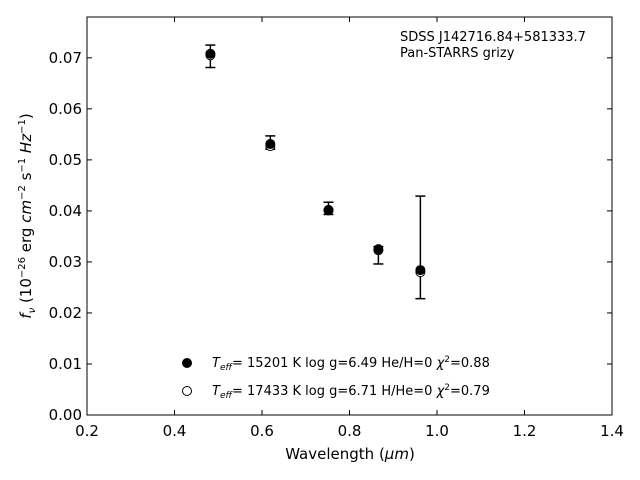 This screenshot has height=480, width=640. What do you see at coordinates (612, 431) in the screenshot?
I see `x-tick-label: 1.4` at bounding box center [612, 431].